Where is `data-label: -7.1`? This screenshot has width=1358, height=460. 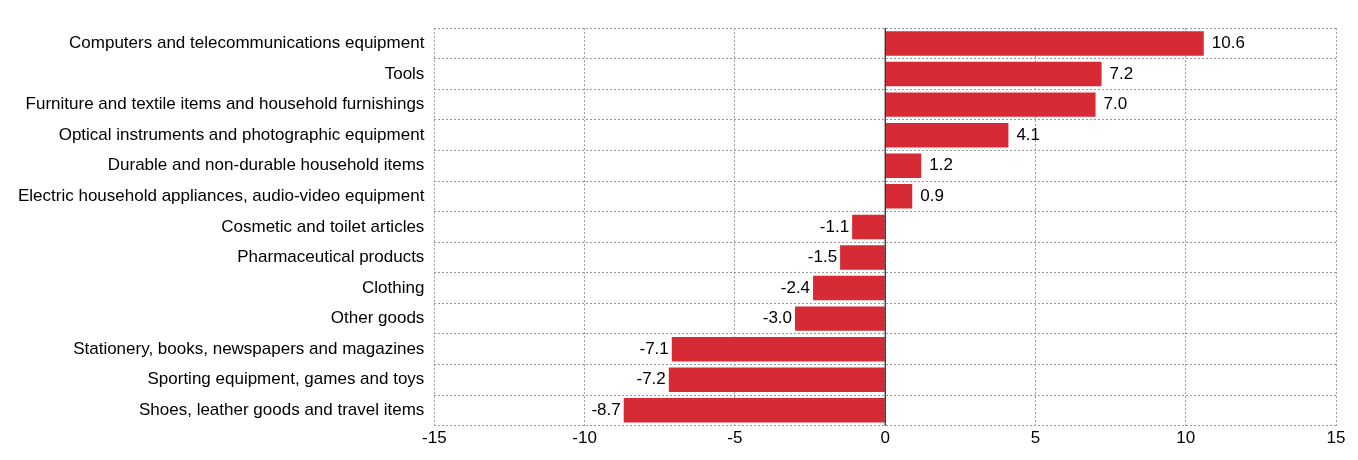 data-label: -7.1 is located at coordinates (654, 348).